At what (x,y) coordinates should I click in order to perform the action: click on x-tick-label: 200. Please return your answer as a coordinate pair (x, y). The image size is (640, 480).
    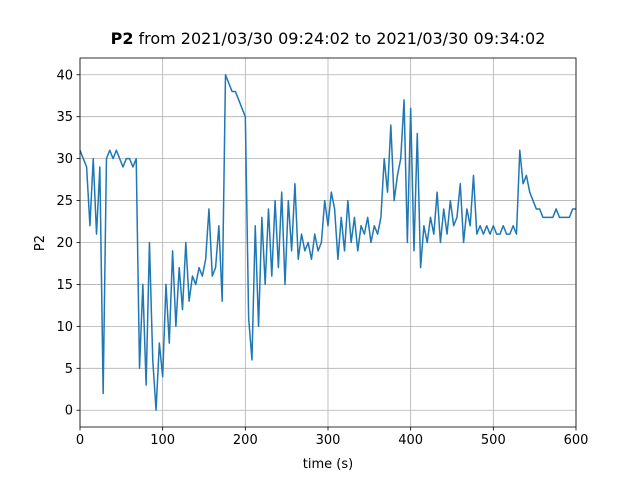
    Looking at the image, I should click on (245, 440).